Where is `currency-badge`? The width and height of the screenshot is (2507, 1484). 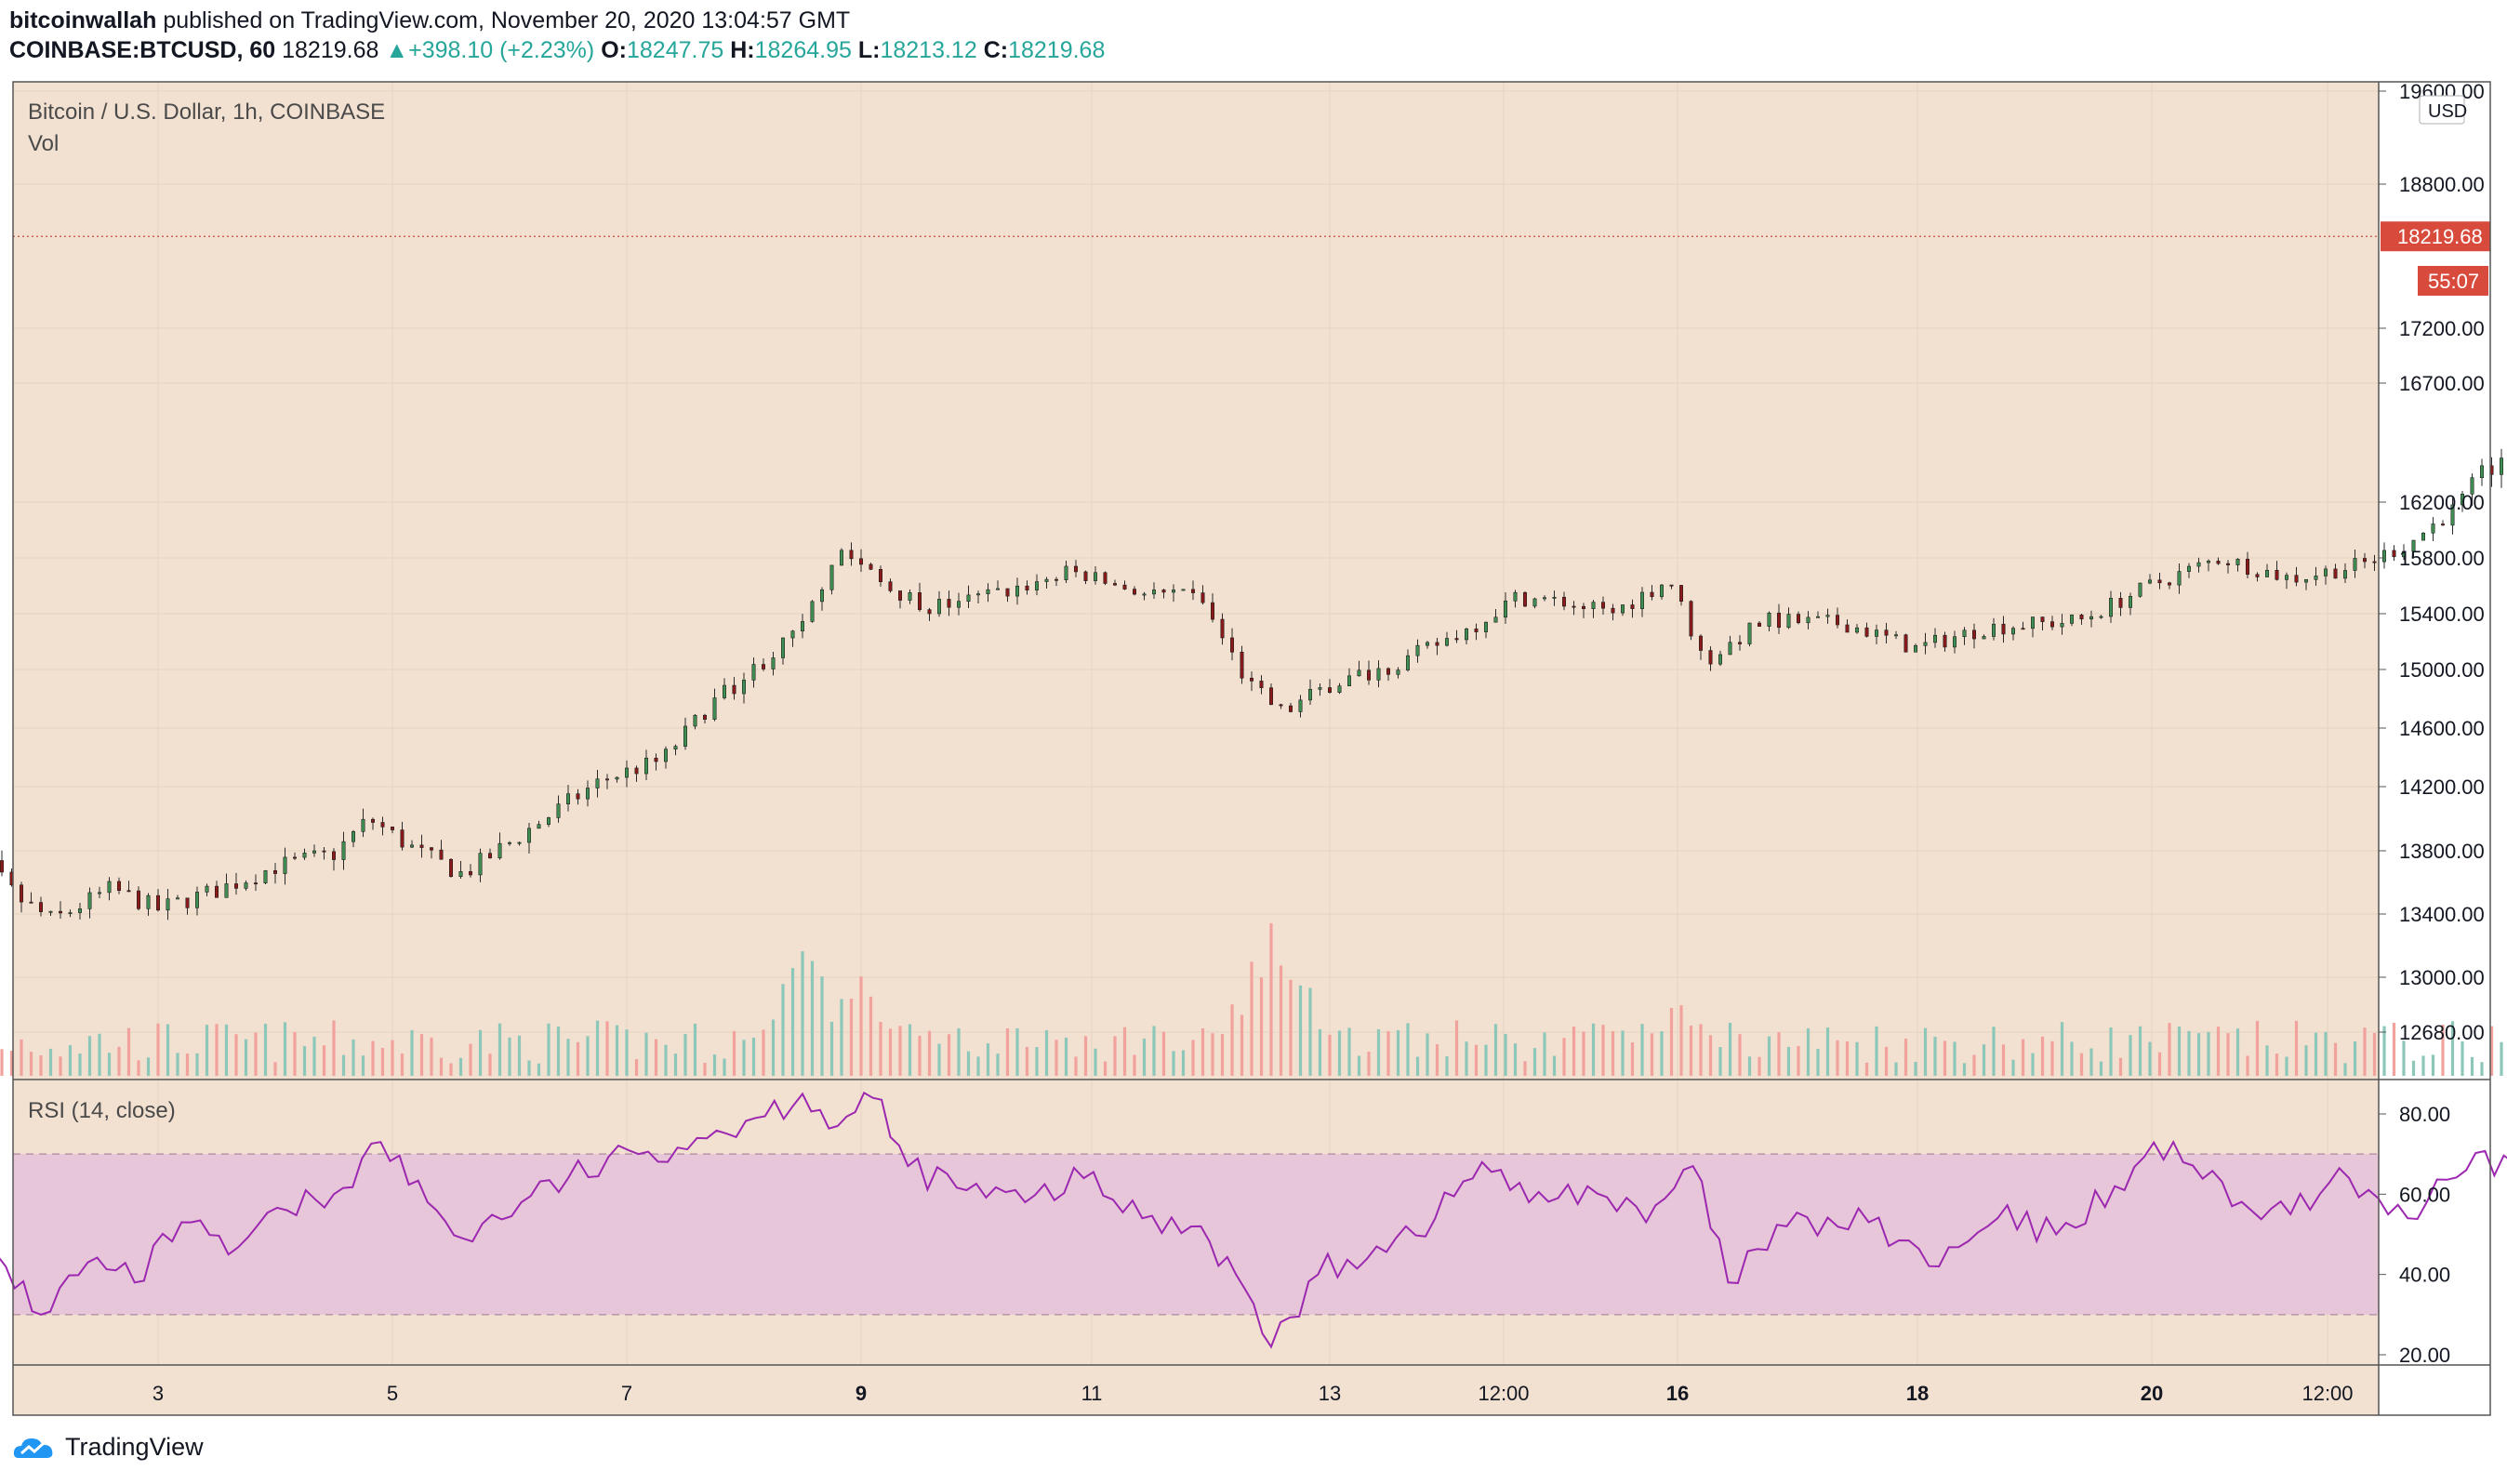 currency-badge is located at coordinates (2442, 110).